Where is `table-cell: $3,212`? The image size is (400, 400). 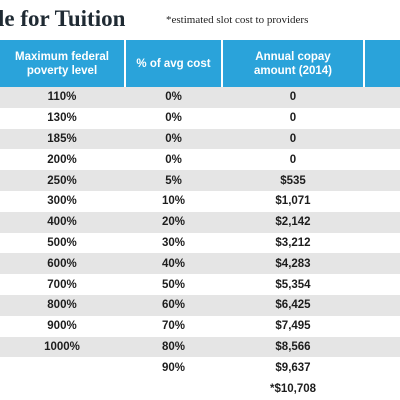
table-cell: $3,212 is located at coordinates (293, 242).